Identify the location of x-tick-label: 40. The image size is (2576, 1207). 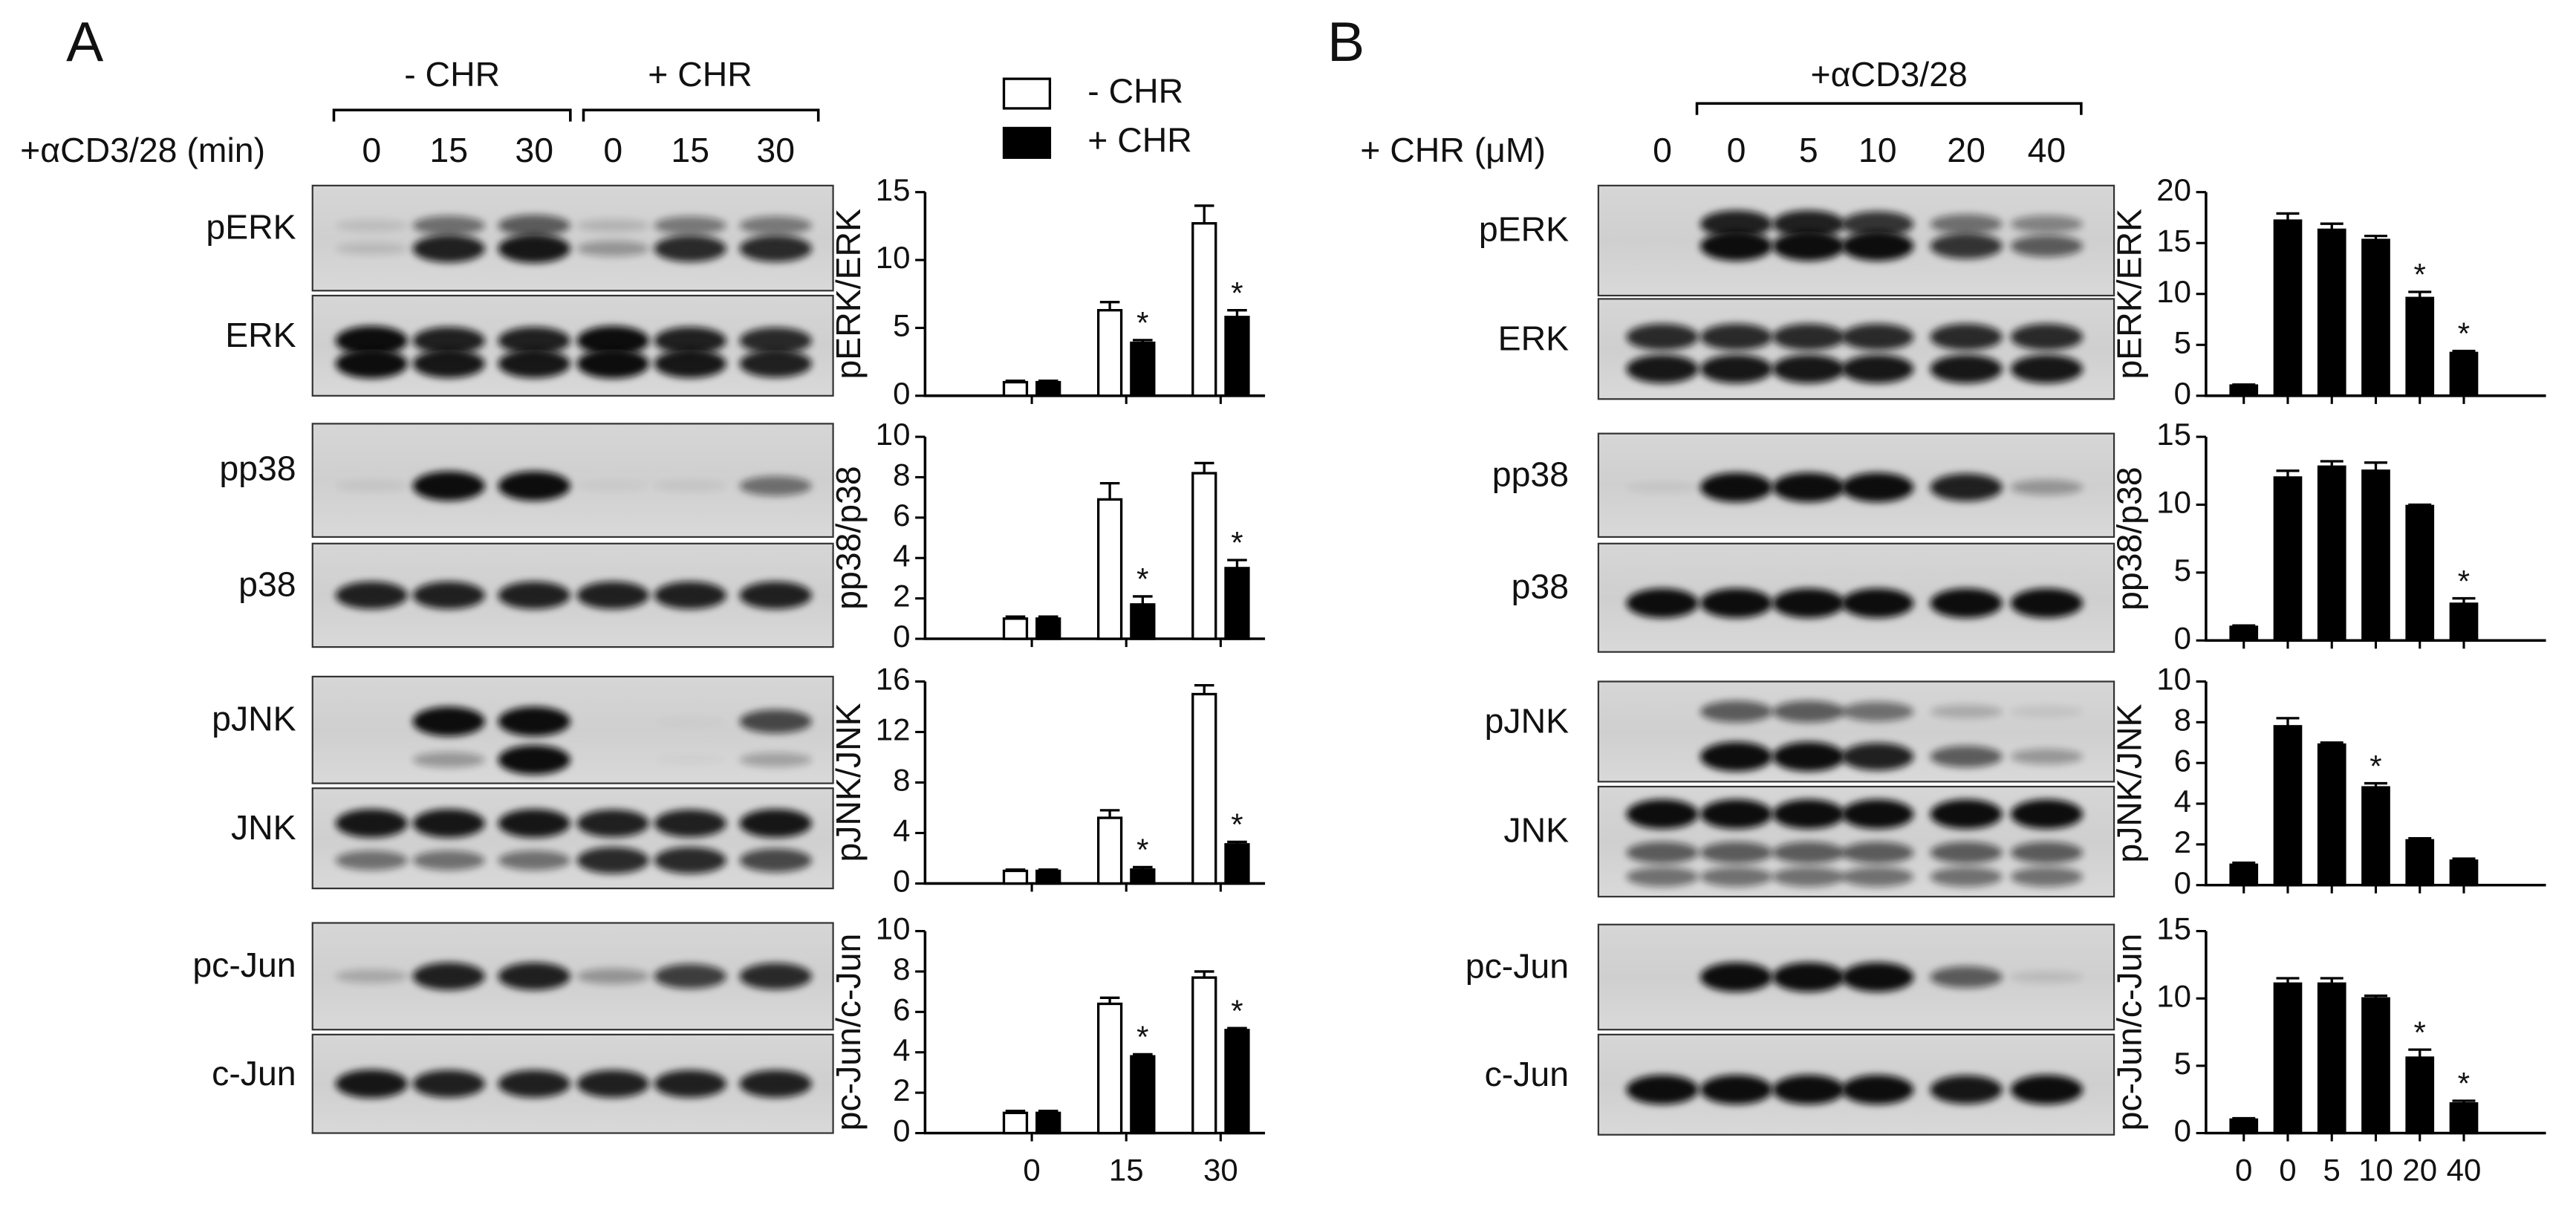
(2464, 1170).